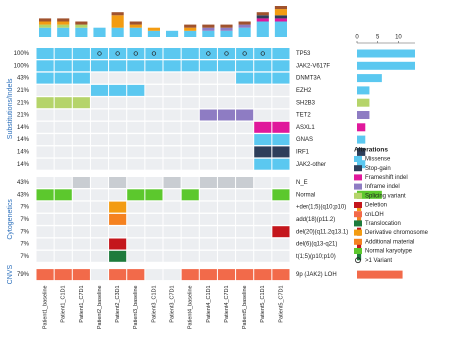 The width and height of the screenshot is (474, 339). I want to click on row-name: DNMT3A, so click(308, 79).